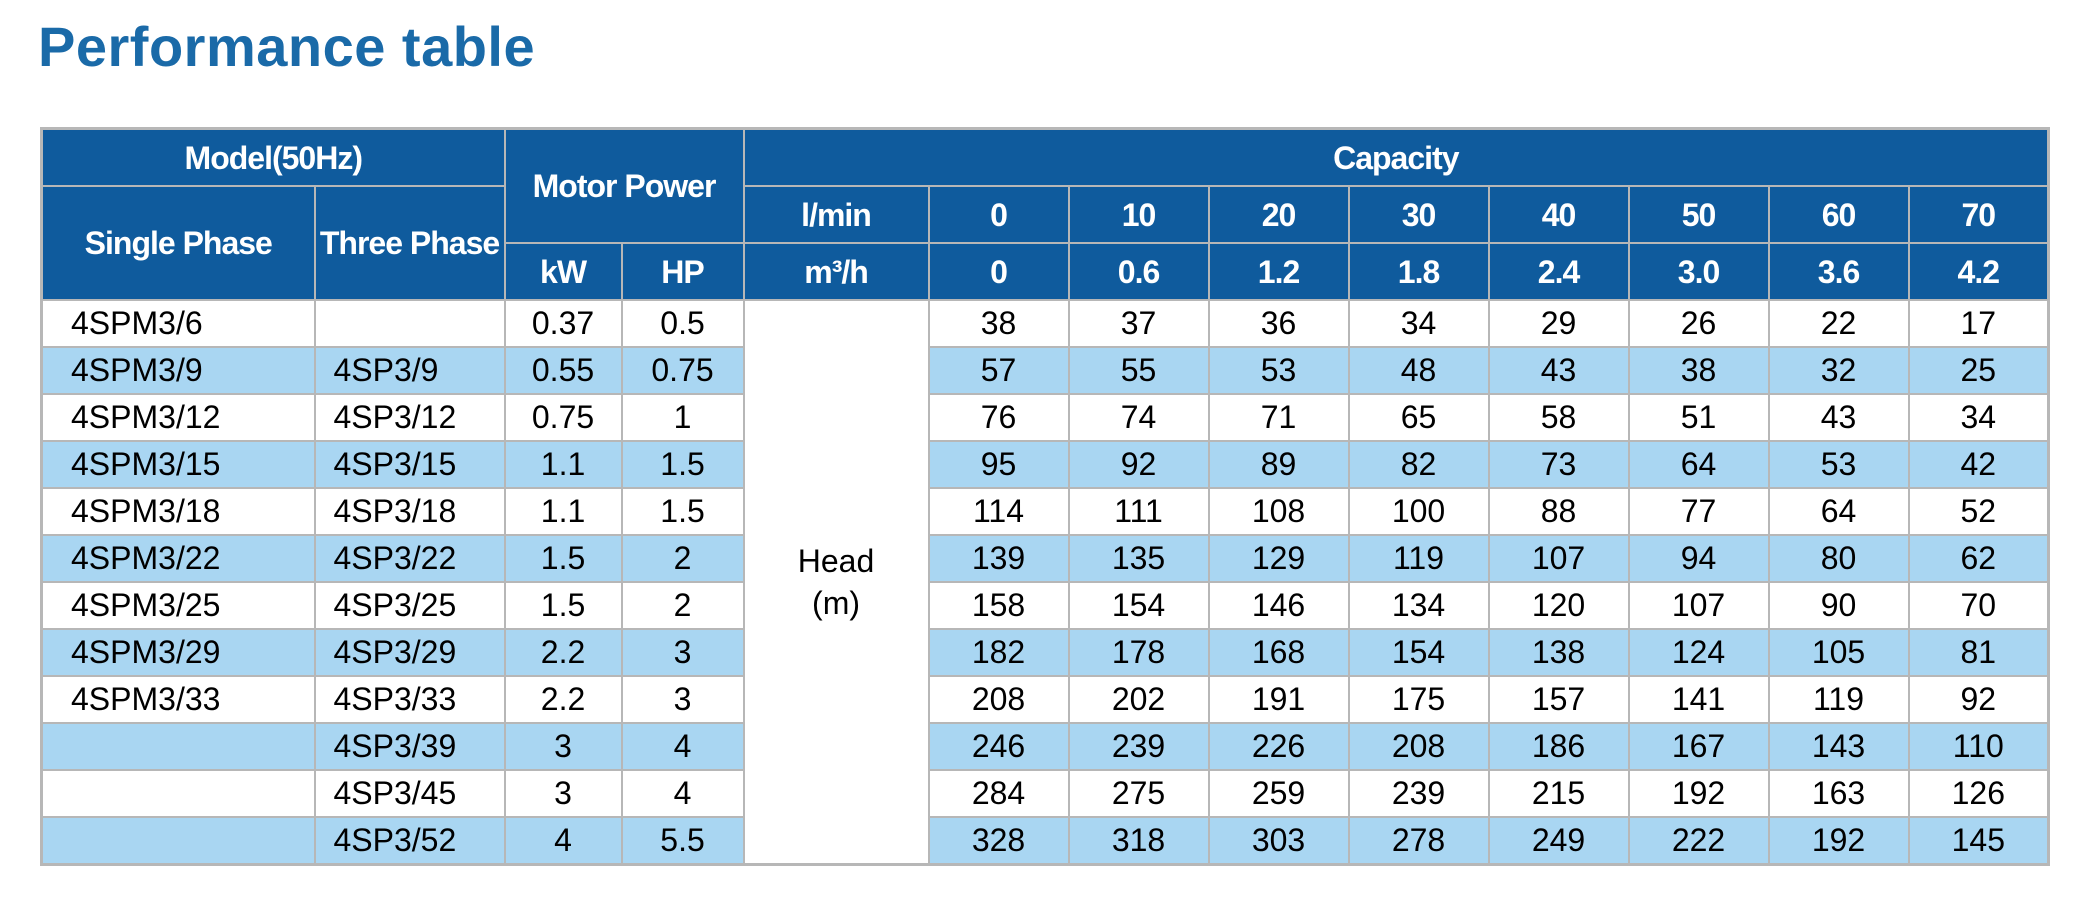  What do you see at coordinates (1838, 746) in the screenshot?
I see `head-value: 143` at bounding box center [1838, 746].